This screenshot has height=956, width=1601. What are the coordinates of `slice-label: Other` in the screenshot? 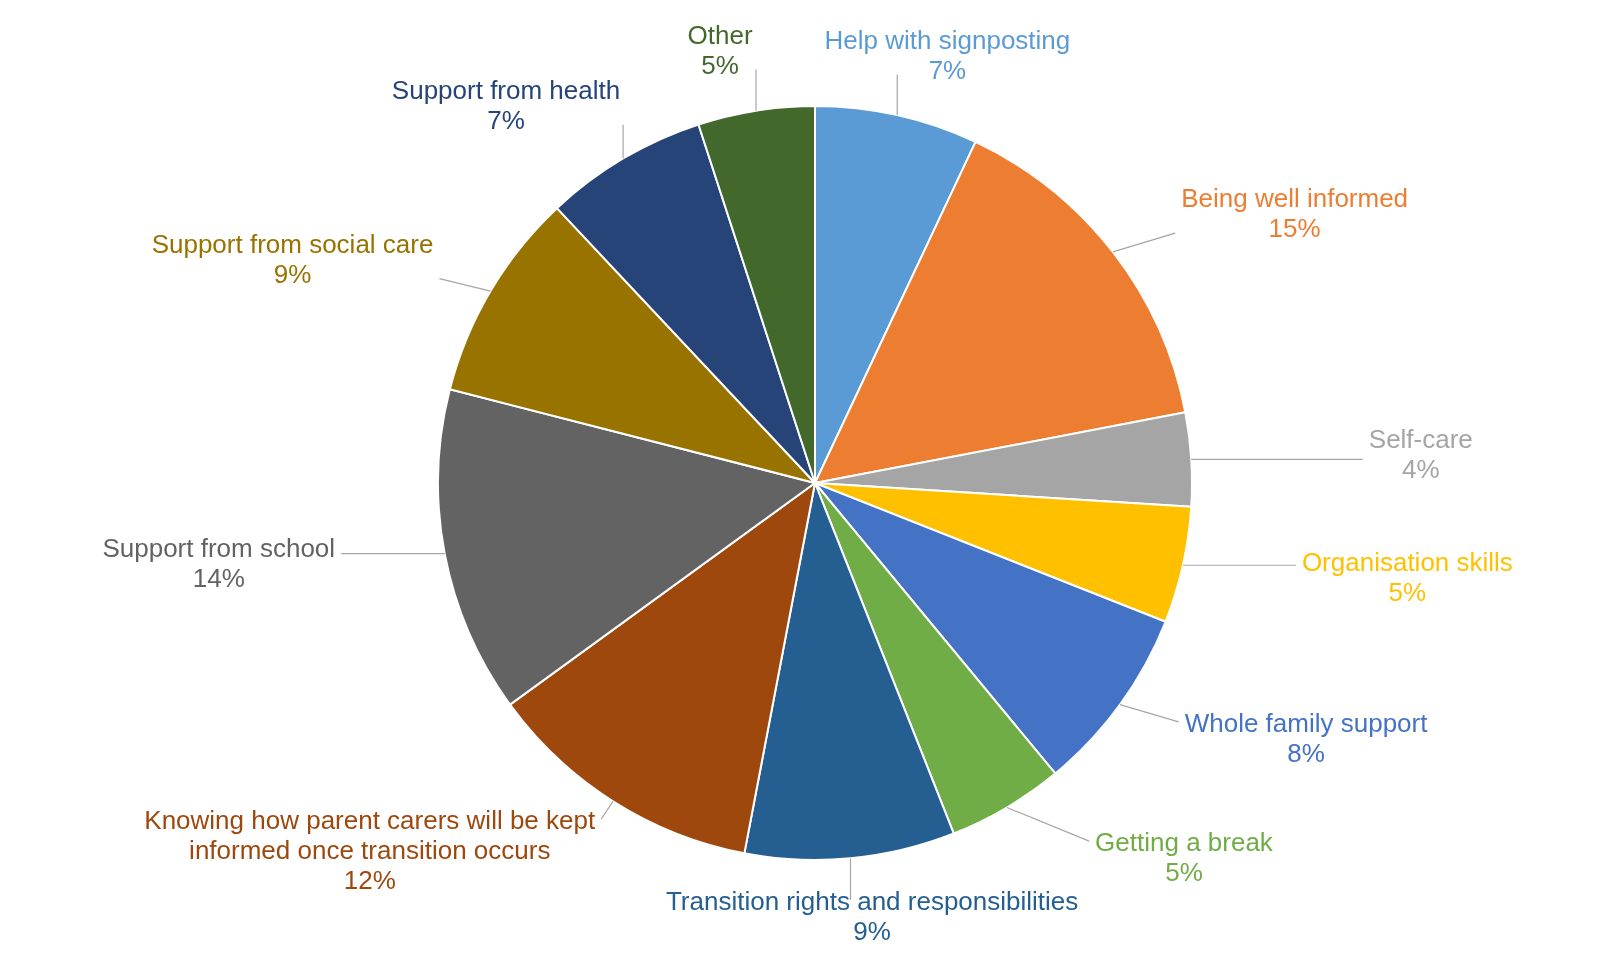 It's located at (720, 34).